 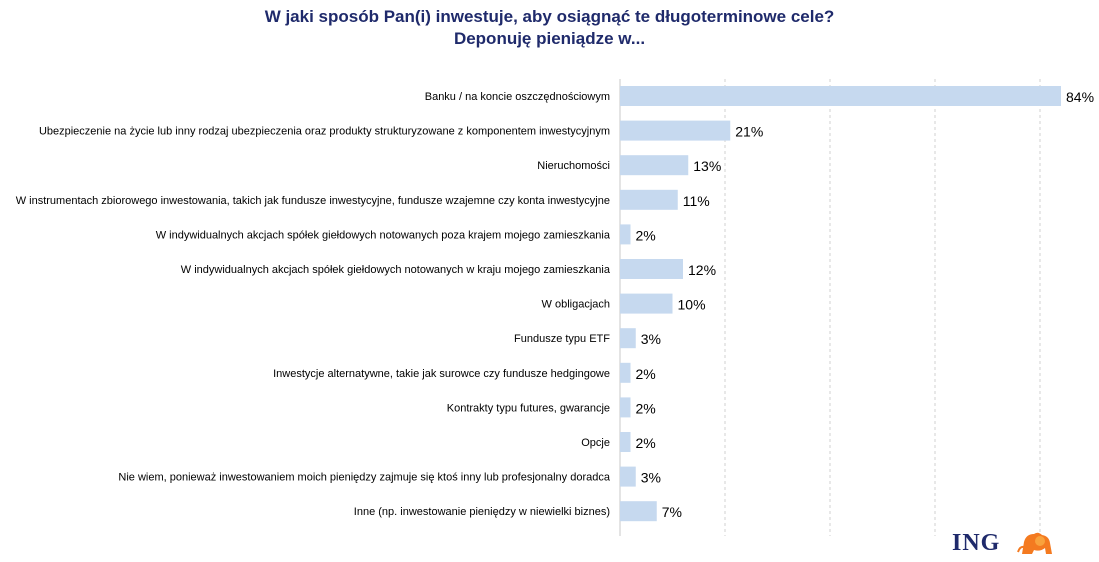 I want to click on ing-logo: ING, so click(x=1011, y=544).